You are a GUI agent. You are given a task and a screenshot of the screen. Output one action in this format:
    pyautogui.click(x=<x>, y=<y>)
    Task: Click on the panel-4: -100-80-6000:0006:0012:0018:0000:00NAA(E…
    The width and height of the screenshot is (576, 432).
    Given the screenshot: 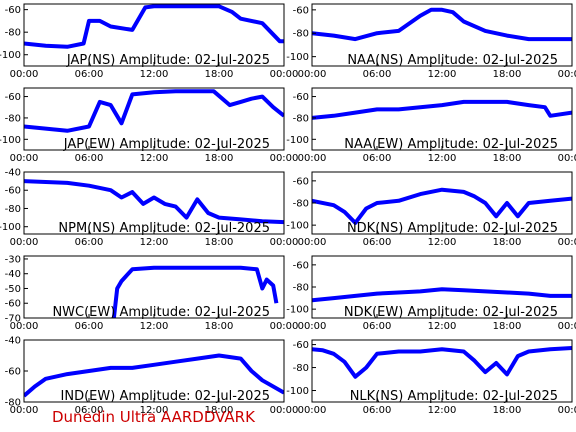 What is the action you would take?
    pyautogui.click(x=431, y=125)
    